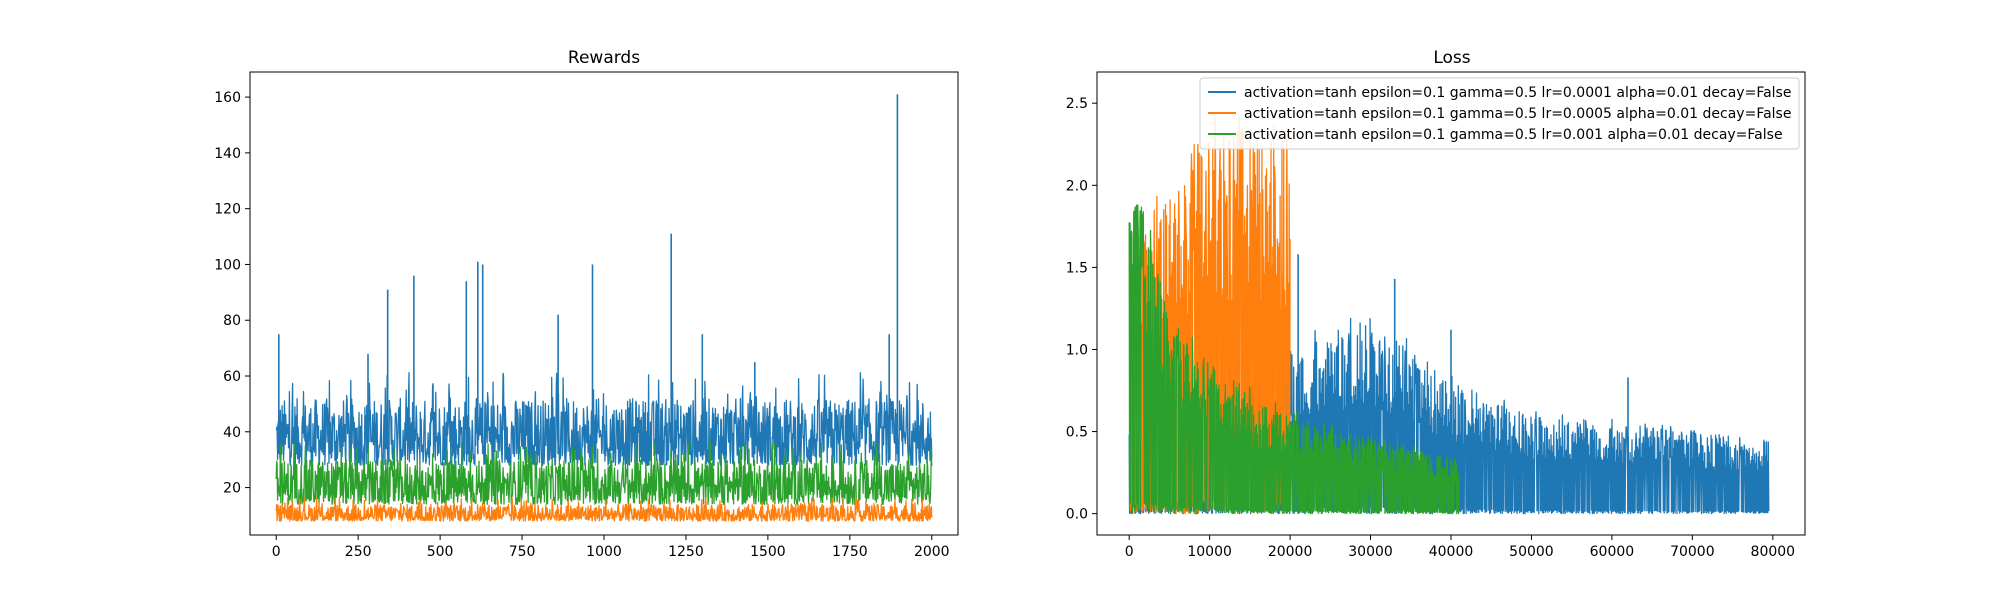 The width and height of the screenshot is (2000, 600). Describe the element at coordinates (686, 552) in the screenshot. I see `x-tick-label: 1250` at that location.